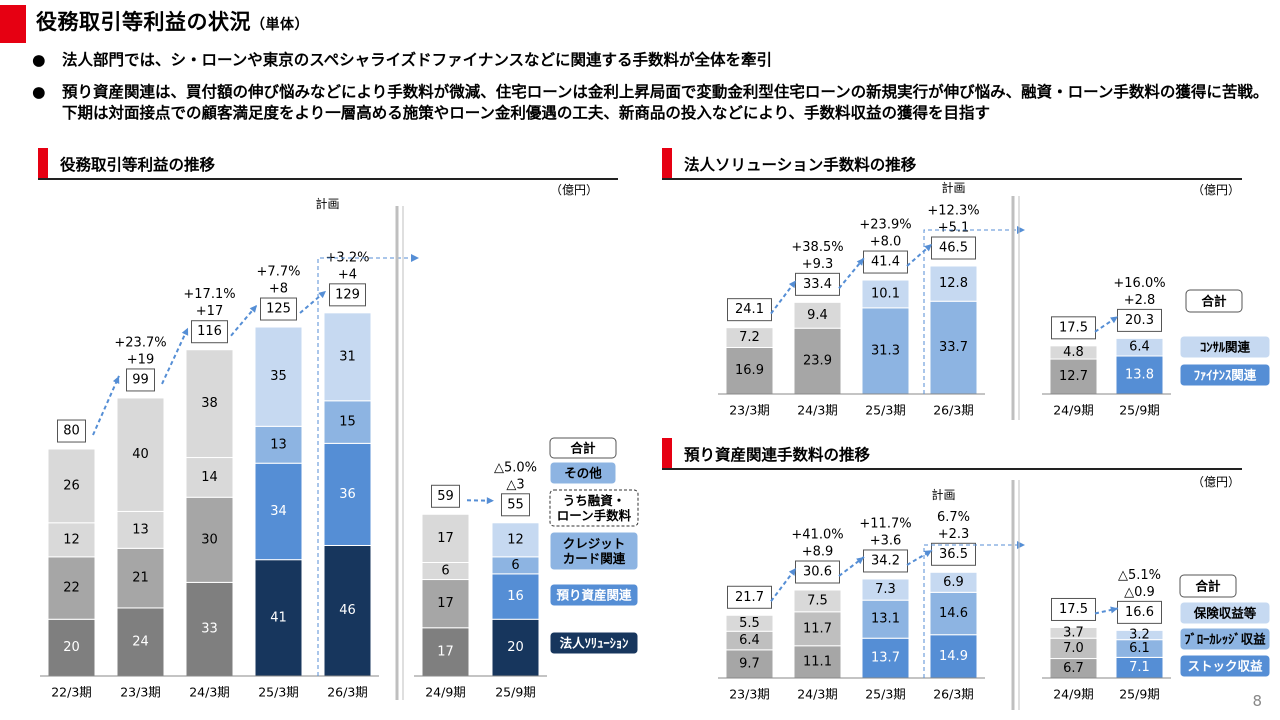  I want to click on chart3-annual-change-abs-1: +8.9, so click(818, 552).